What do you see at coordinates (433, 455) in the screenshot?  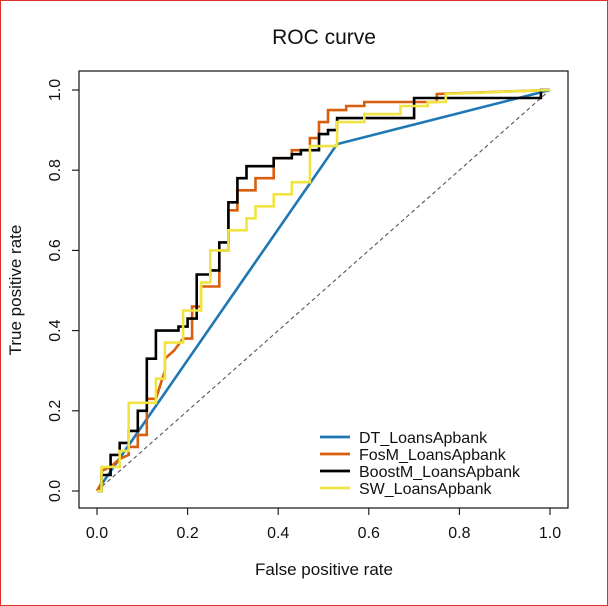 I see `legend-entry: FosM_LoansApbank` at bounding box center [433, 455].